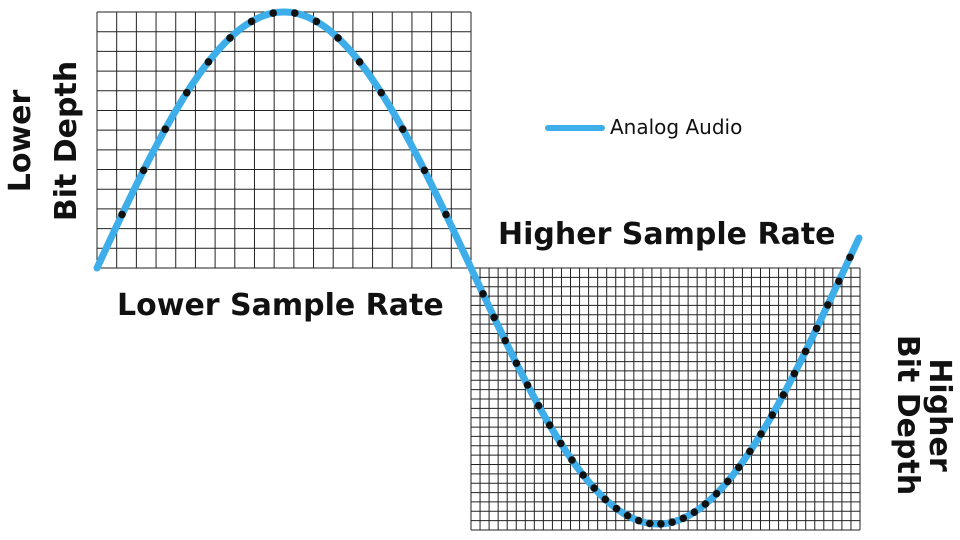  I want to click on higher-bit-depth-line2: Bit Depth, so click(907, 415).